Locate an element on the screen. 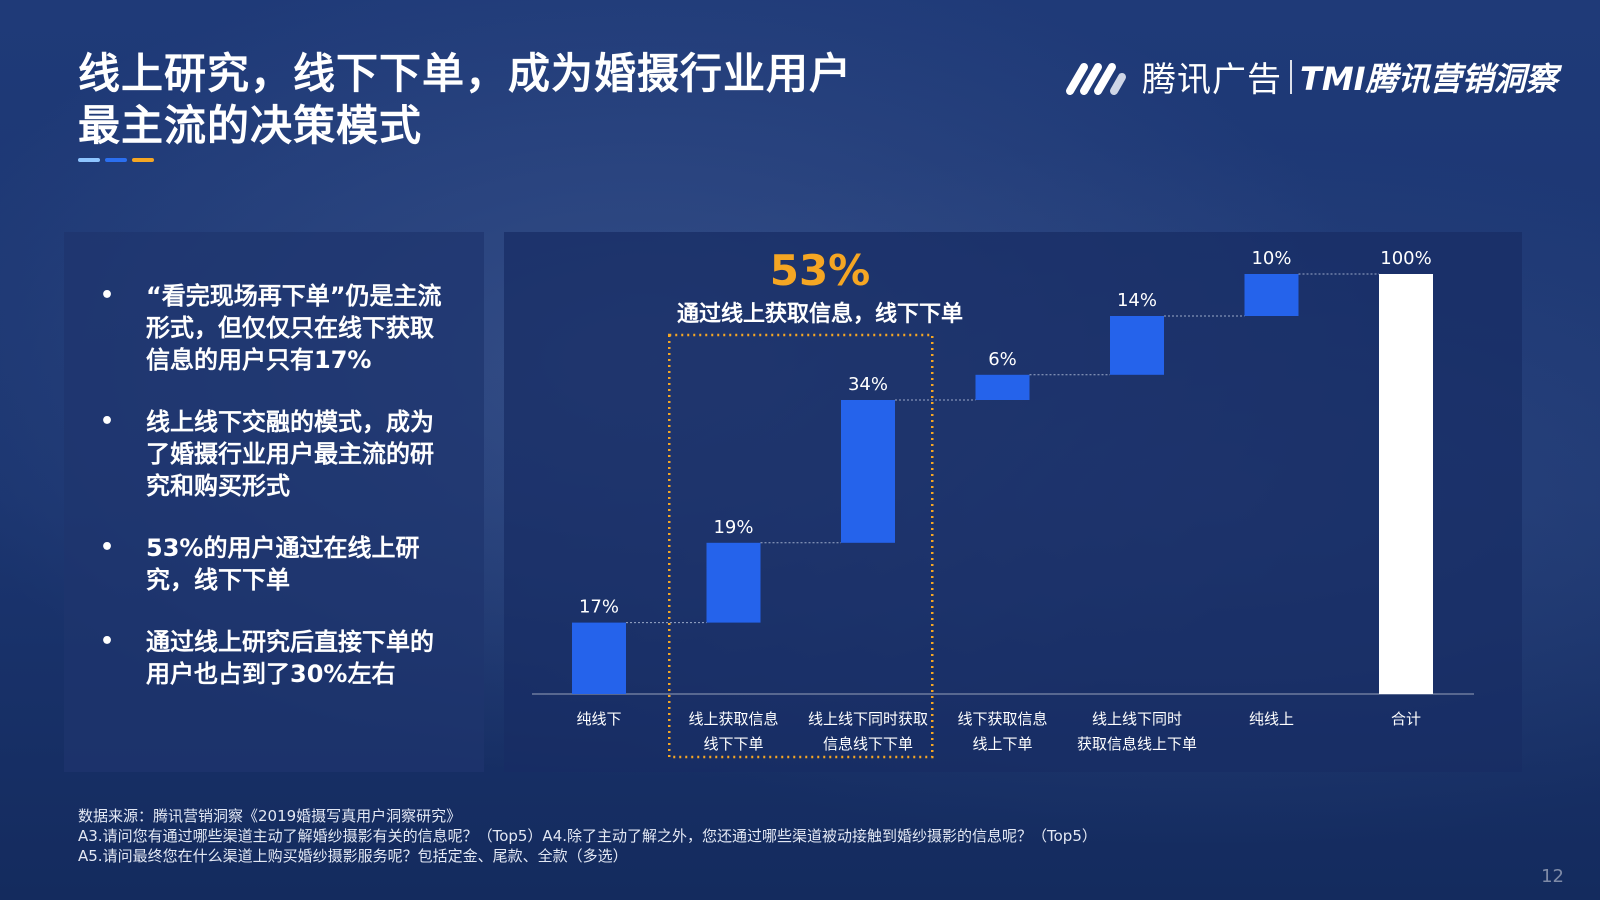 This screenshot has width=1600, height=900. brand-logo: 腾讯广告 TMI腾讯营销洞察 is located at coordinates (1311, 76).